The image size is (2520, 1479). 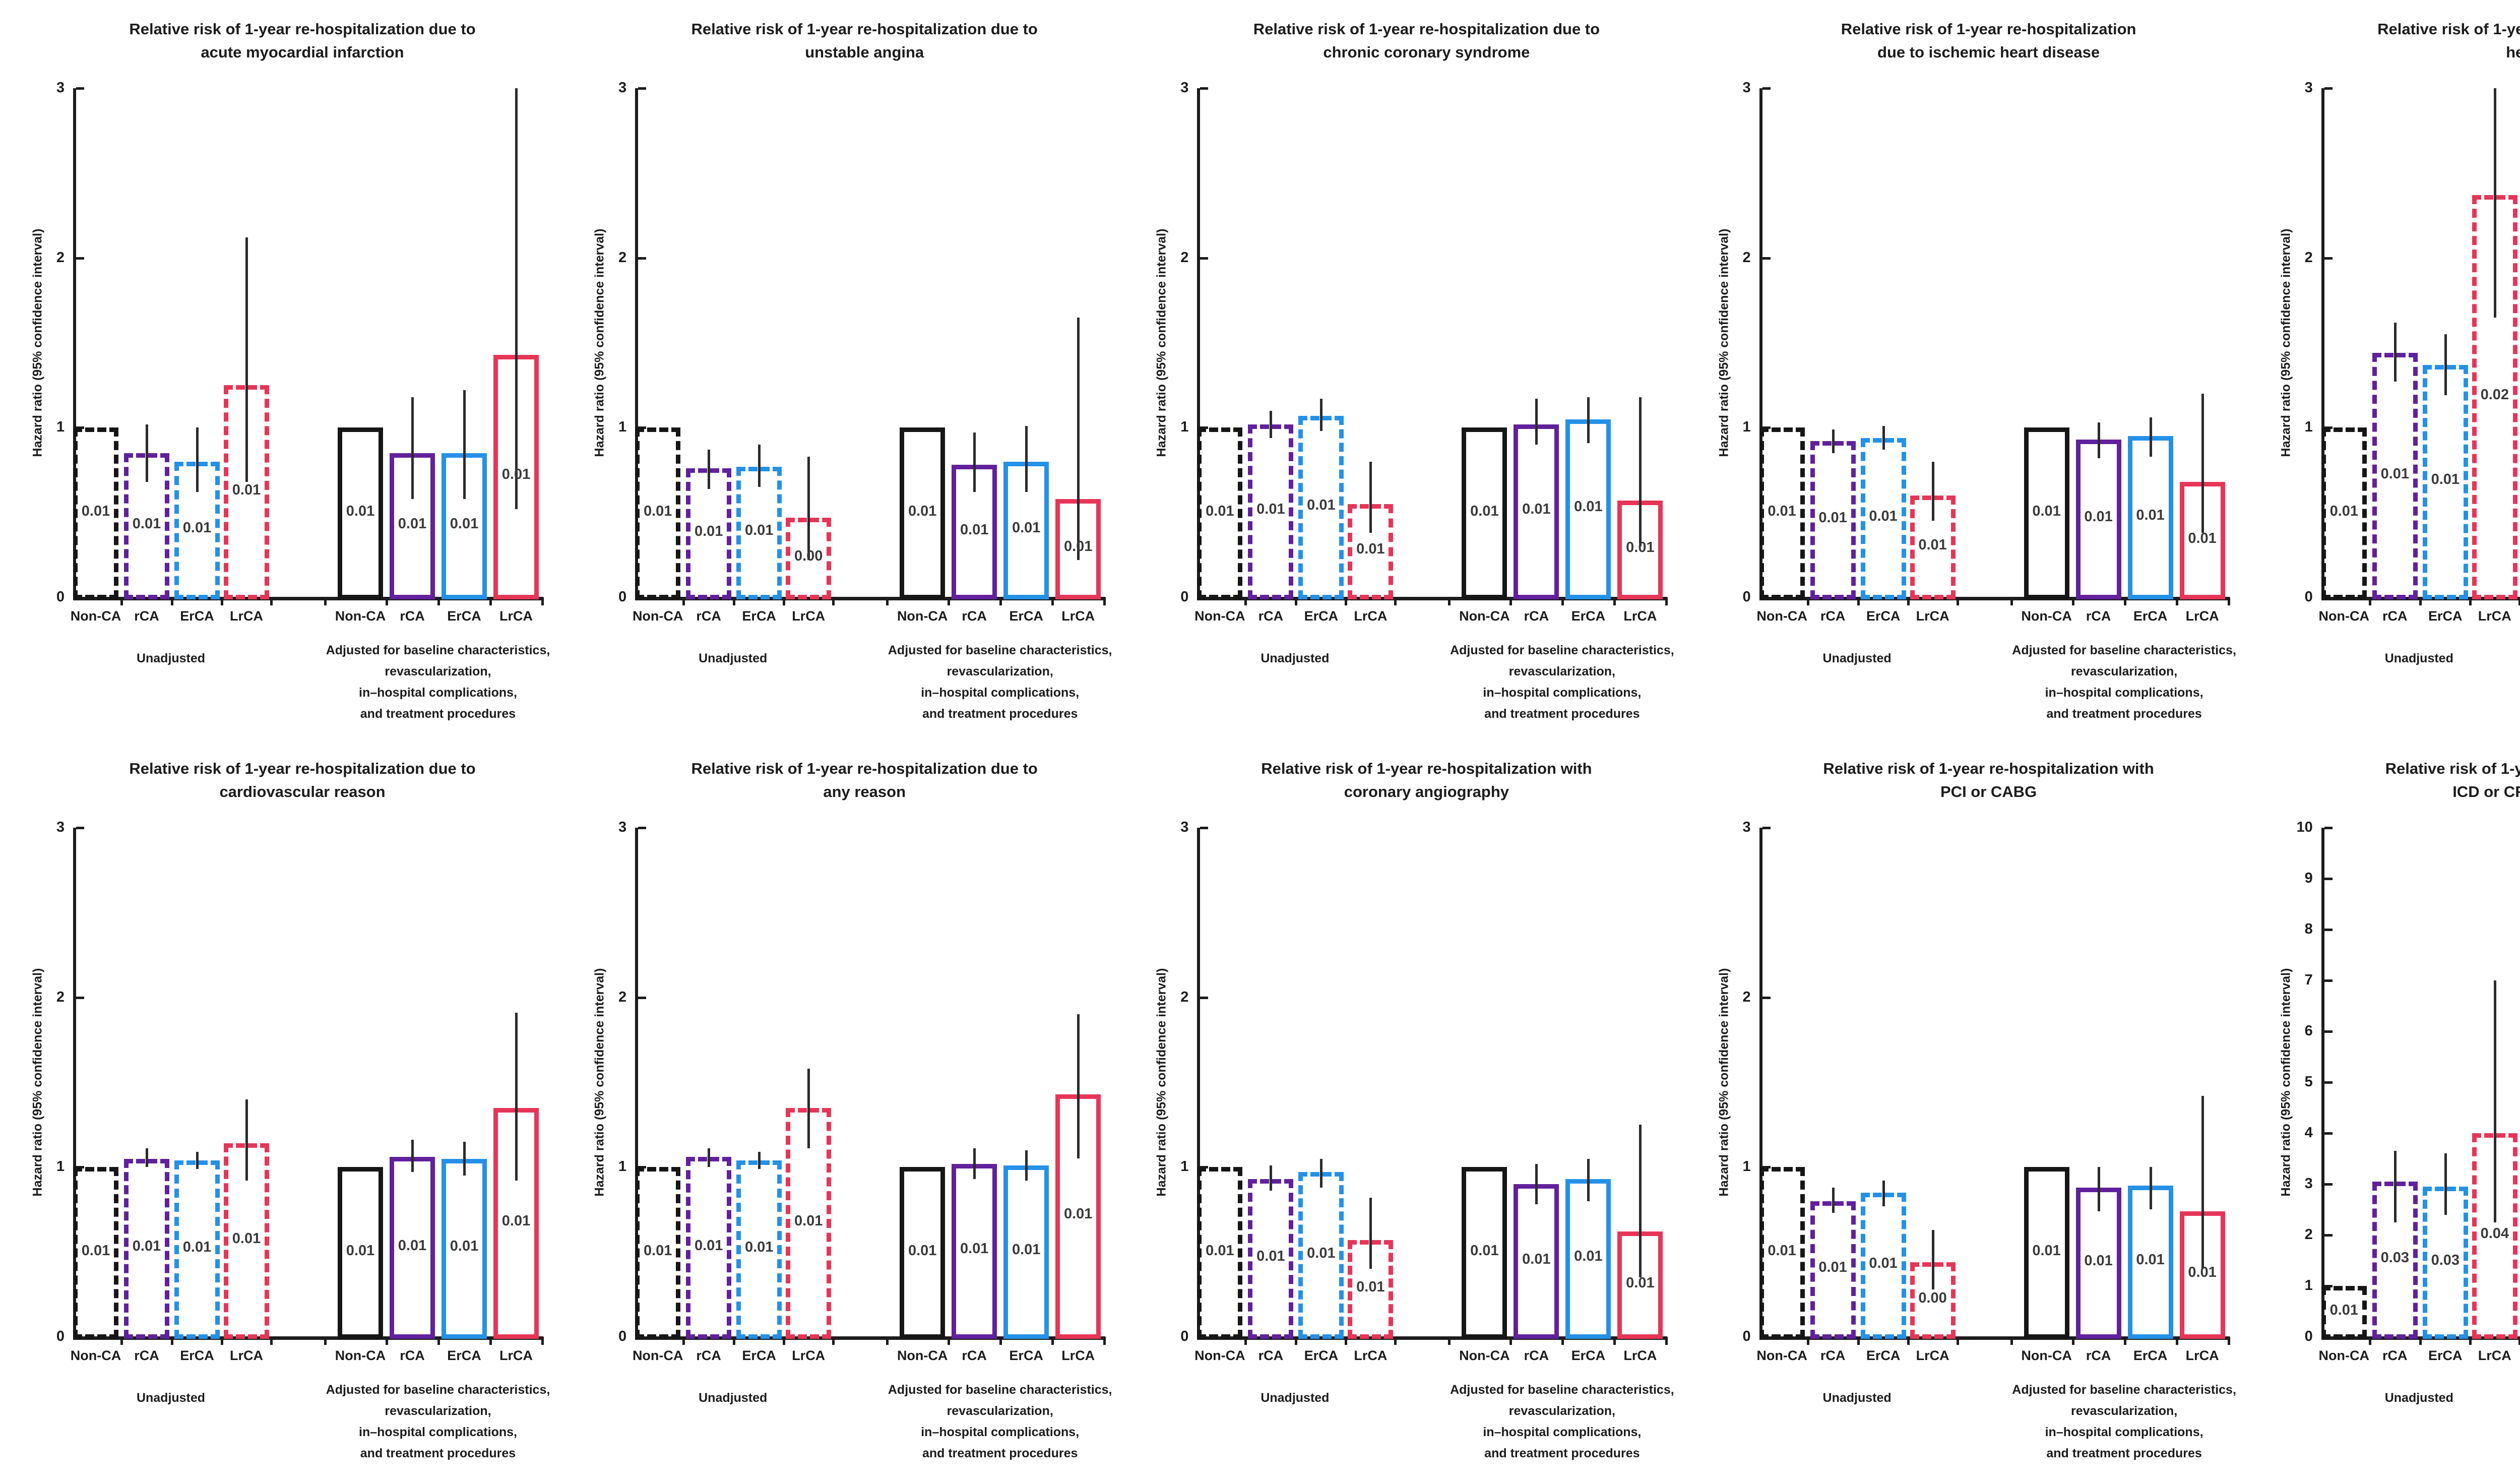 What do you see at coordinates (2308, 929) in the screenshot?
I see `y-tick-label: 8` at bounding box center [2308, 929].